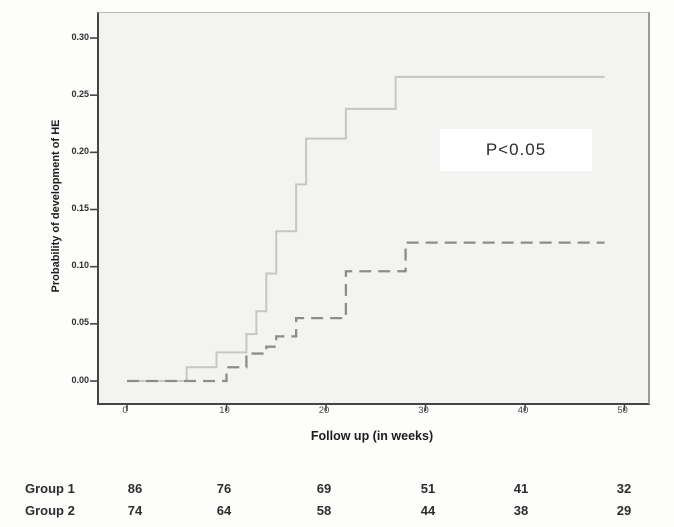 The width and height of the screenshot is (674, 527). I want to click on x-tick-label: 10, so click(224, 410).